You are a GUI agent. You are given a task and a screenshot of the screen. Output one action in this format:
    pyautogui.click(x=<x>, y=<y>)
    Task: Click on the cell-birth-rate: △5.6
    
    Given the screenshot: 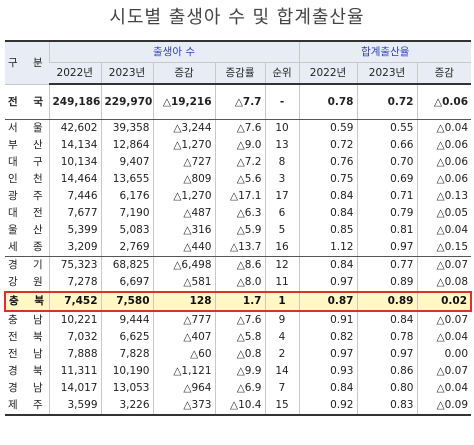 What is the action you would take?
    pyautogui.click(x=239, y=179)
    